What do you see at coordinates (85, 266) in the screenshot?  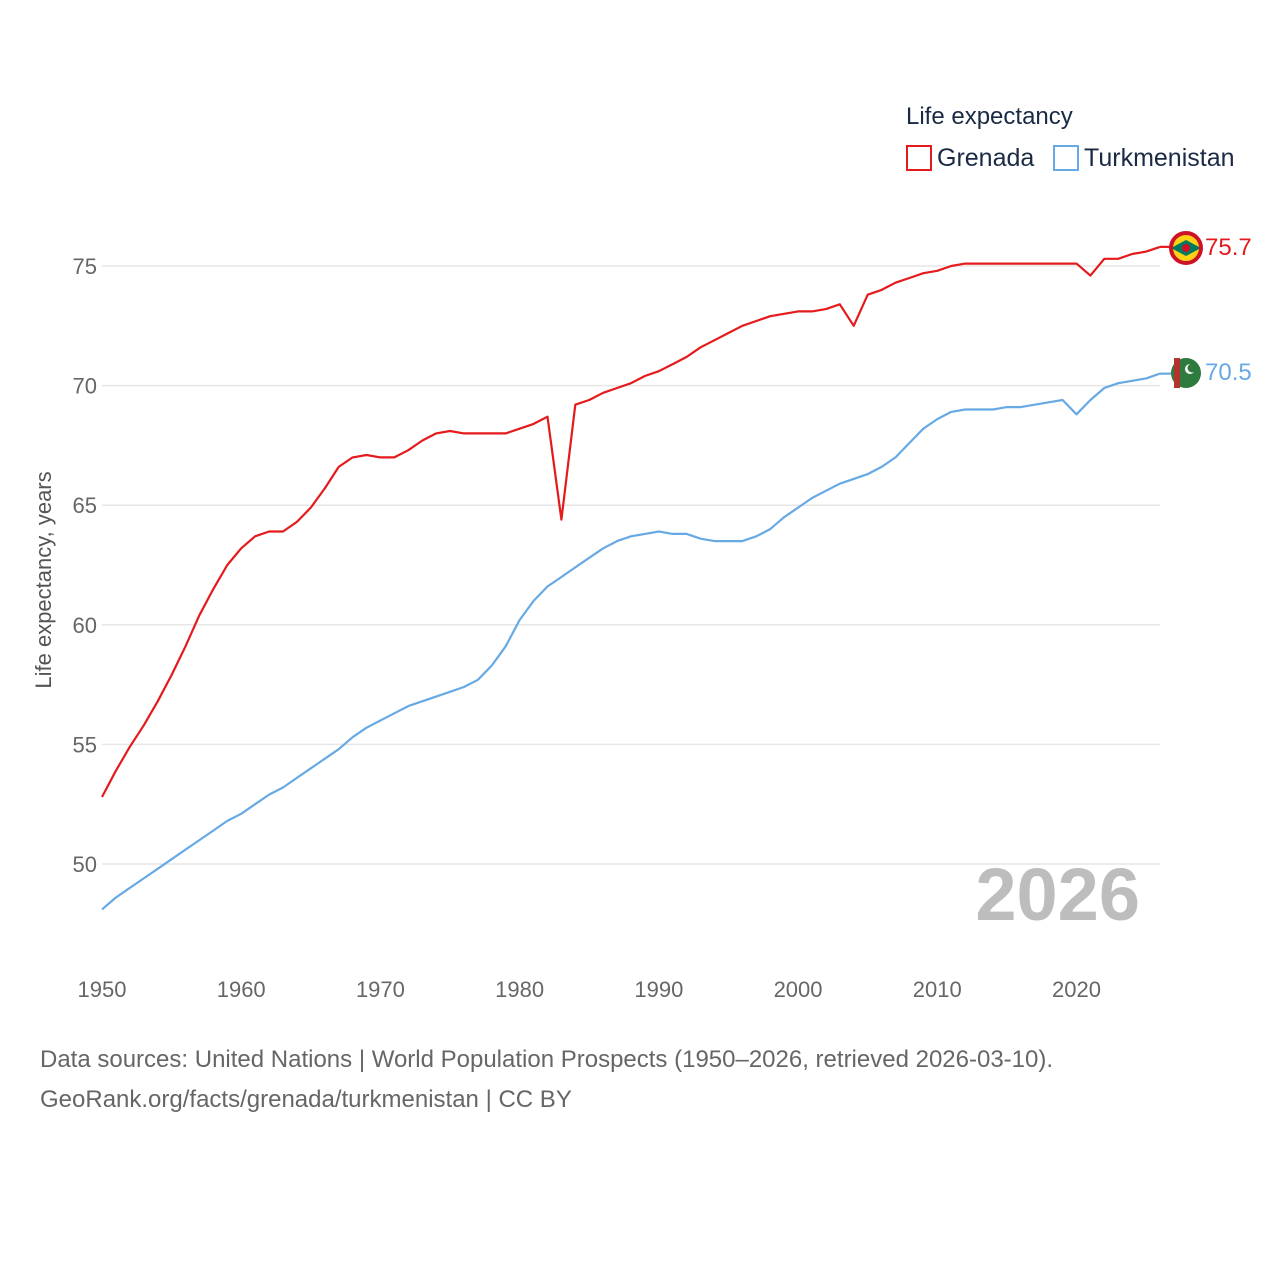 I see `y-tick-label: 75` at bounding box center [85, 266].